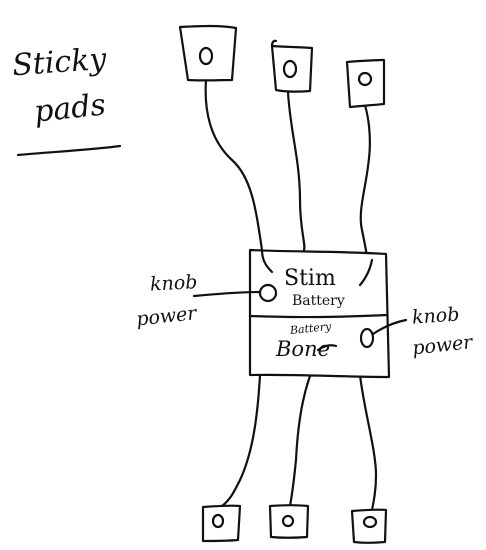 Image resolution: width=486 pixels, height=550 pixels. What do you see at coordinates (310, 278) in the screenshot?
I see `stim-label: Stim` at bounding box center [310, 278].